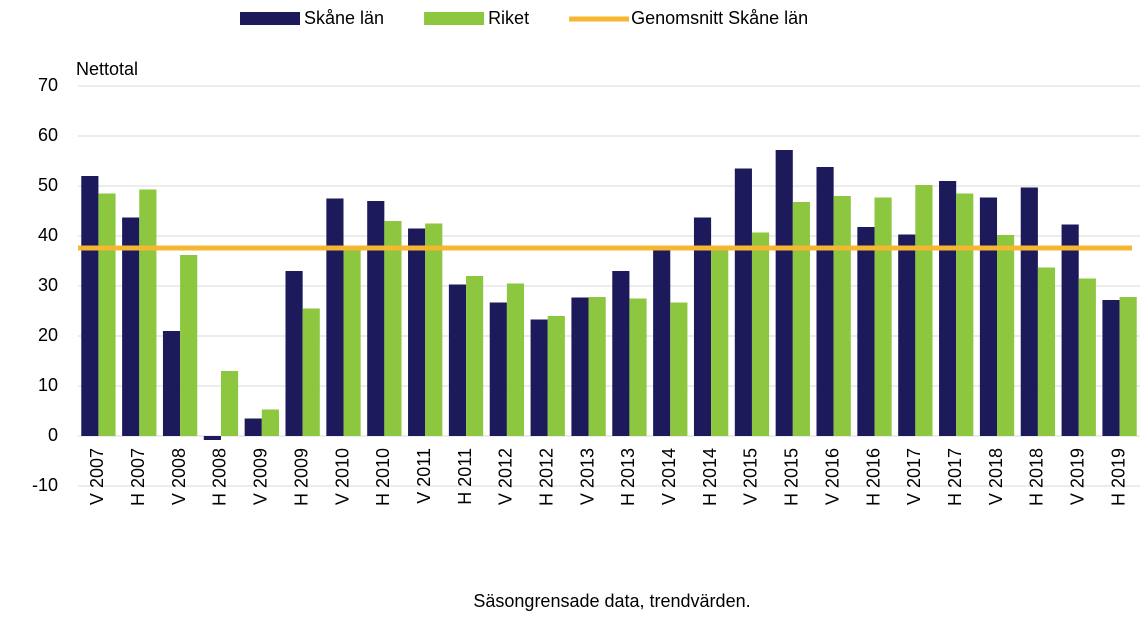  What do you see at coordinates (914, 476) in the screenshot?
I see `x-tick-label: V 2017` at bounding box center [914, 476].